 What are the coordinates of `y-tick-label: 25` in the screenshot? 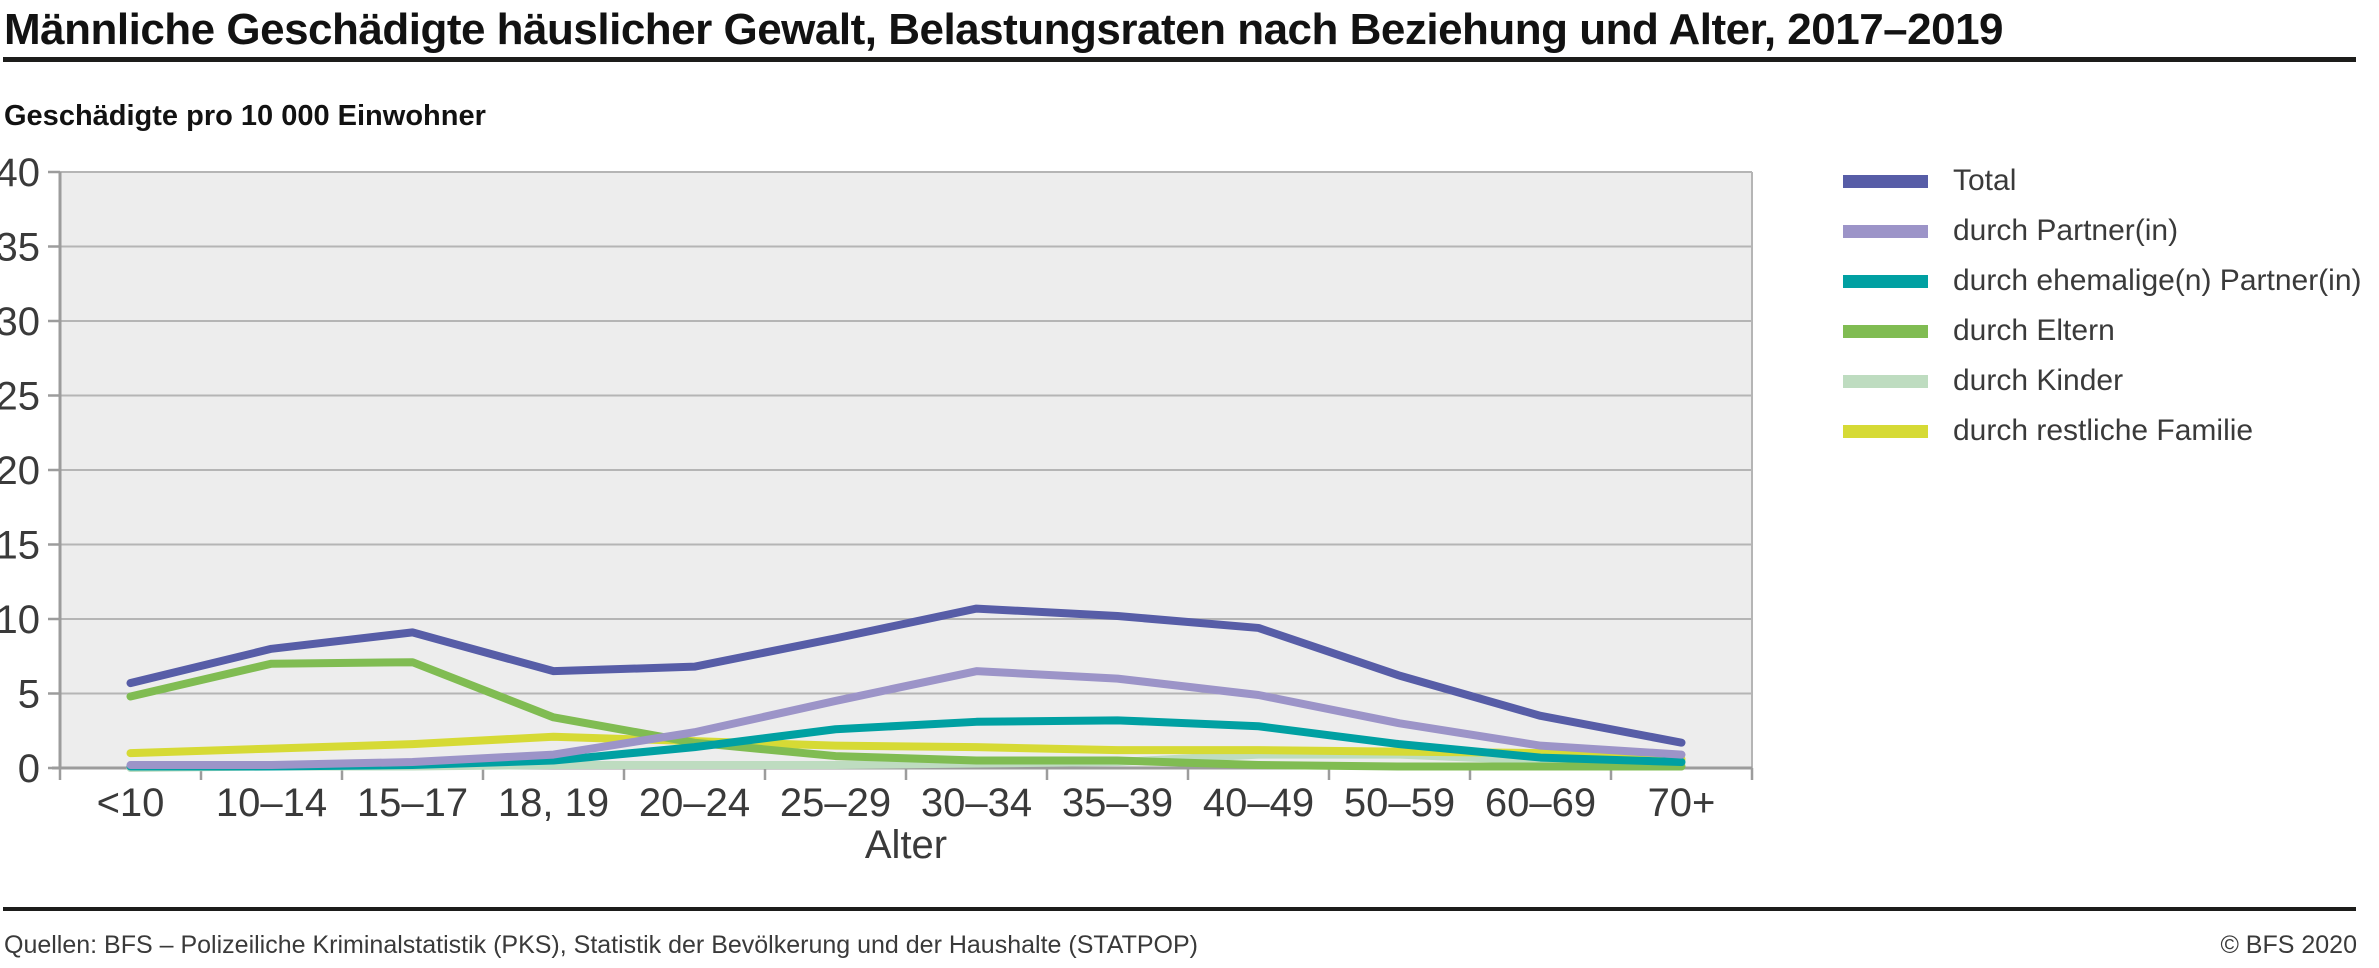 It's located at (20, 397).